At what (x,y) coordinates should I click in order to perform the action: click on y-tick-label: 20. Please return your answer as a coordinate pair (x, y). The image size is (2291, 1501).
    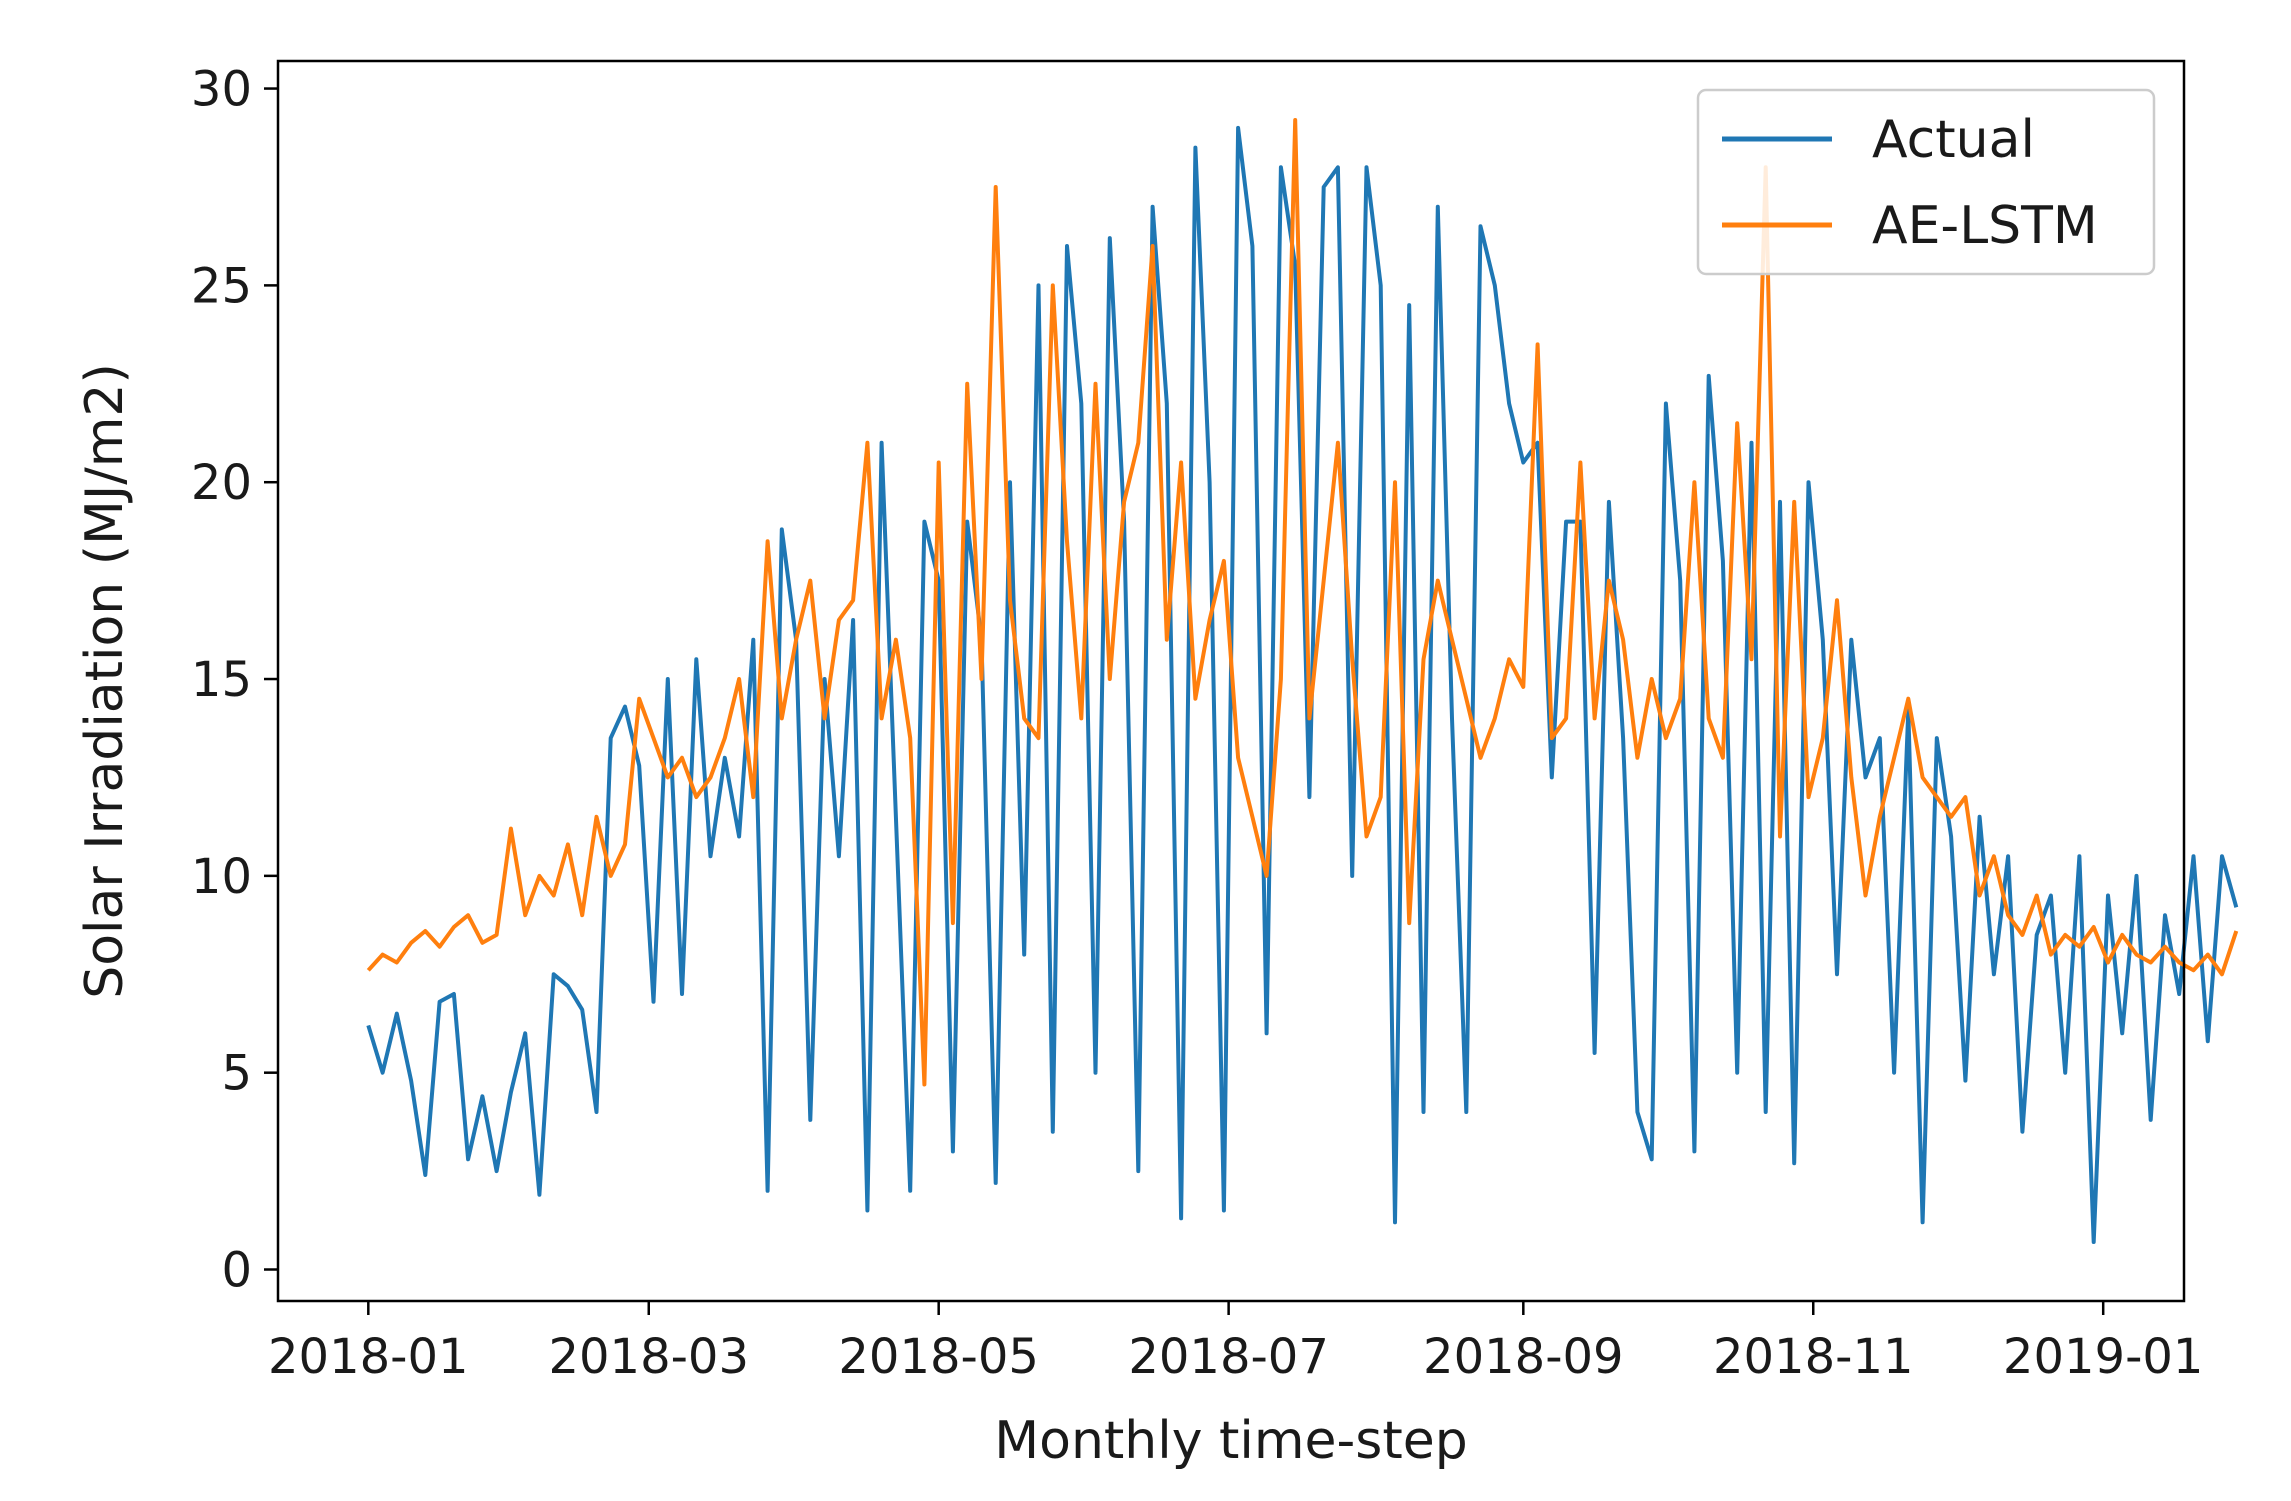
    Looking at the image, I should click on (221, 483).